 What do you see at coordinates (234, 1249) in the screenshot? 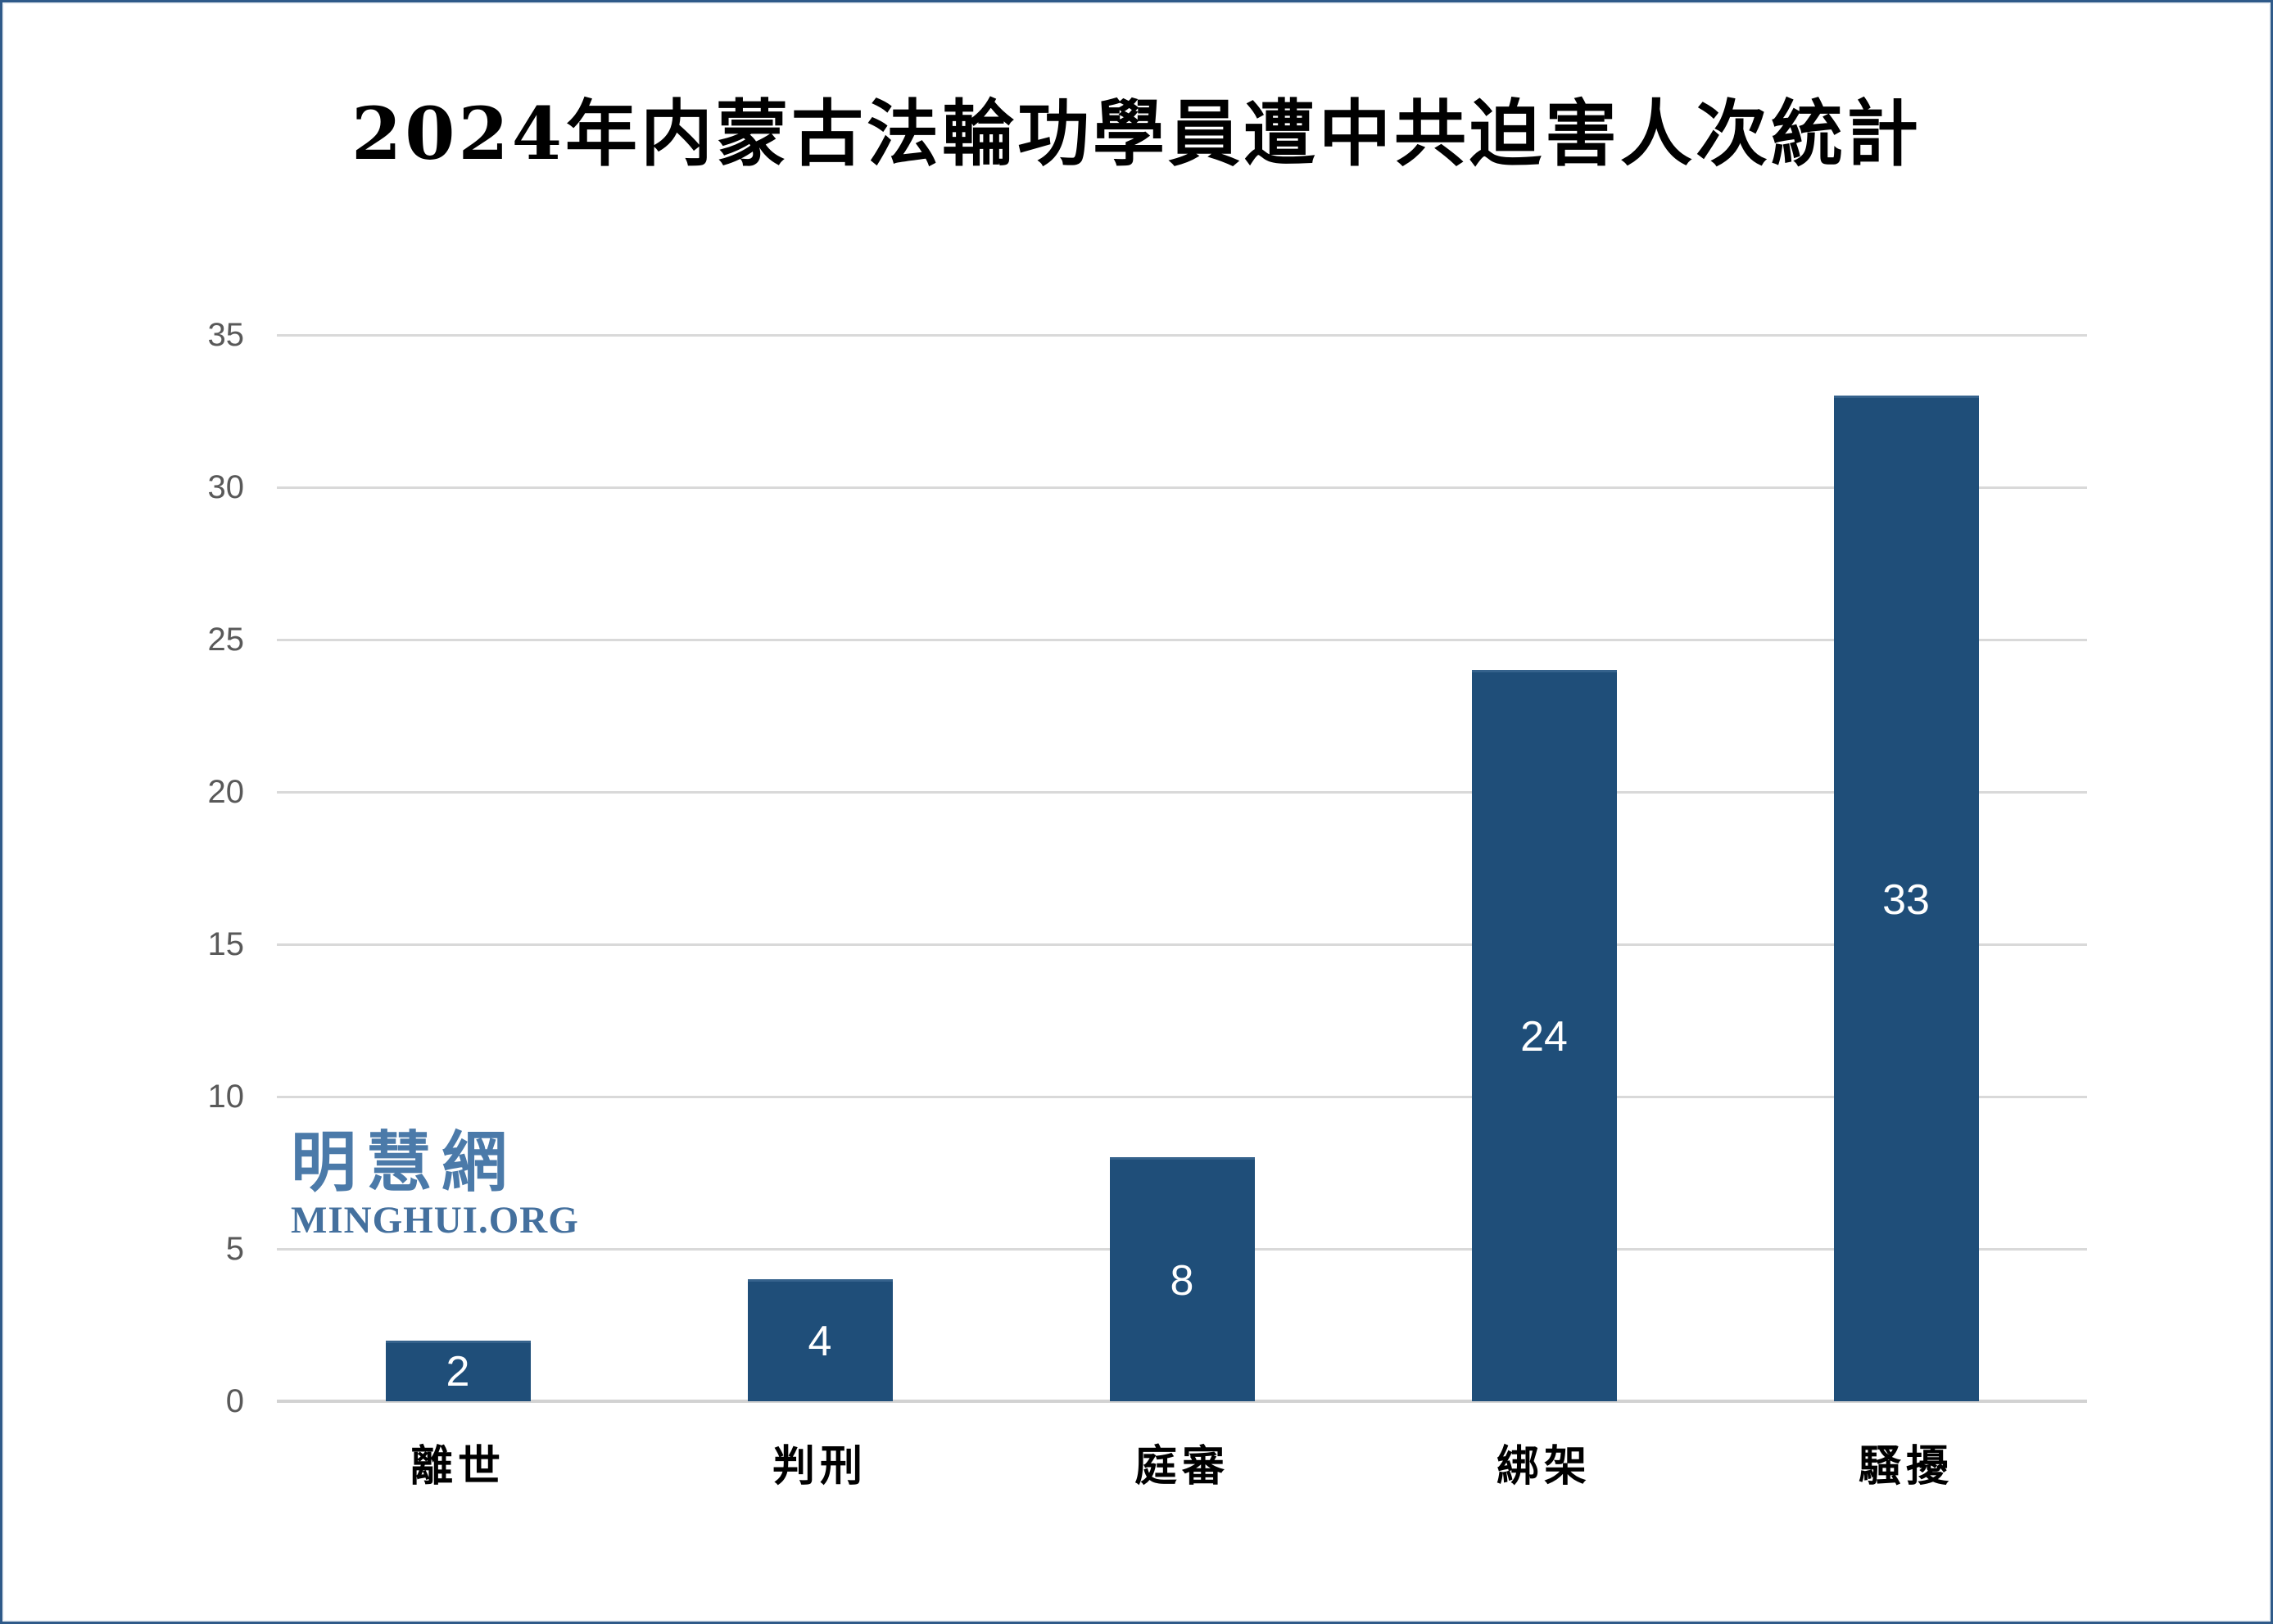
I see `y-tick-label-5: 5` at bounding box center [234, 1249].